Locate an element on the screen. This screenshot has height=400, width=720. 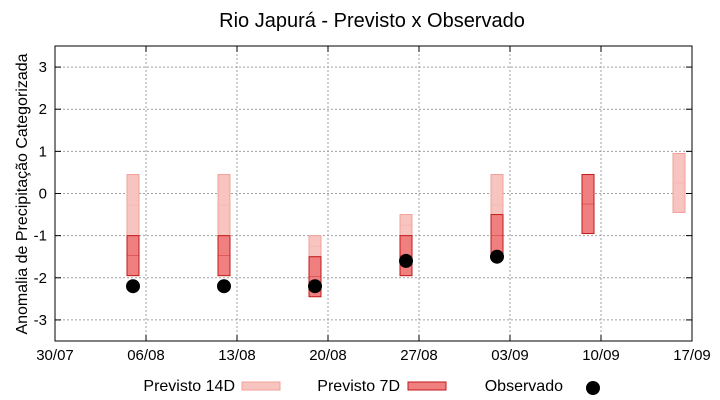
legend-label: Observado is located at coordinates (524, 386).